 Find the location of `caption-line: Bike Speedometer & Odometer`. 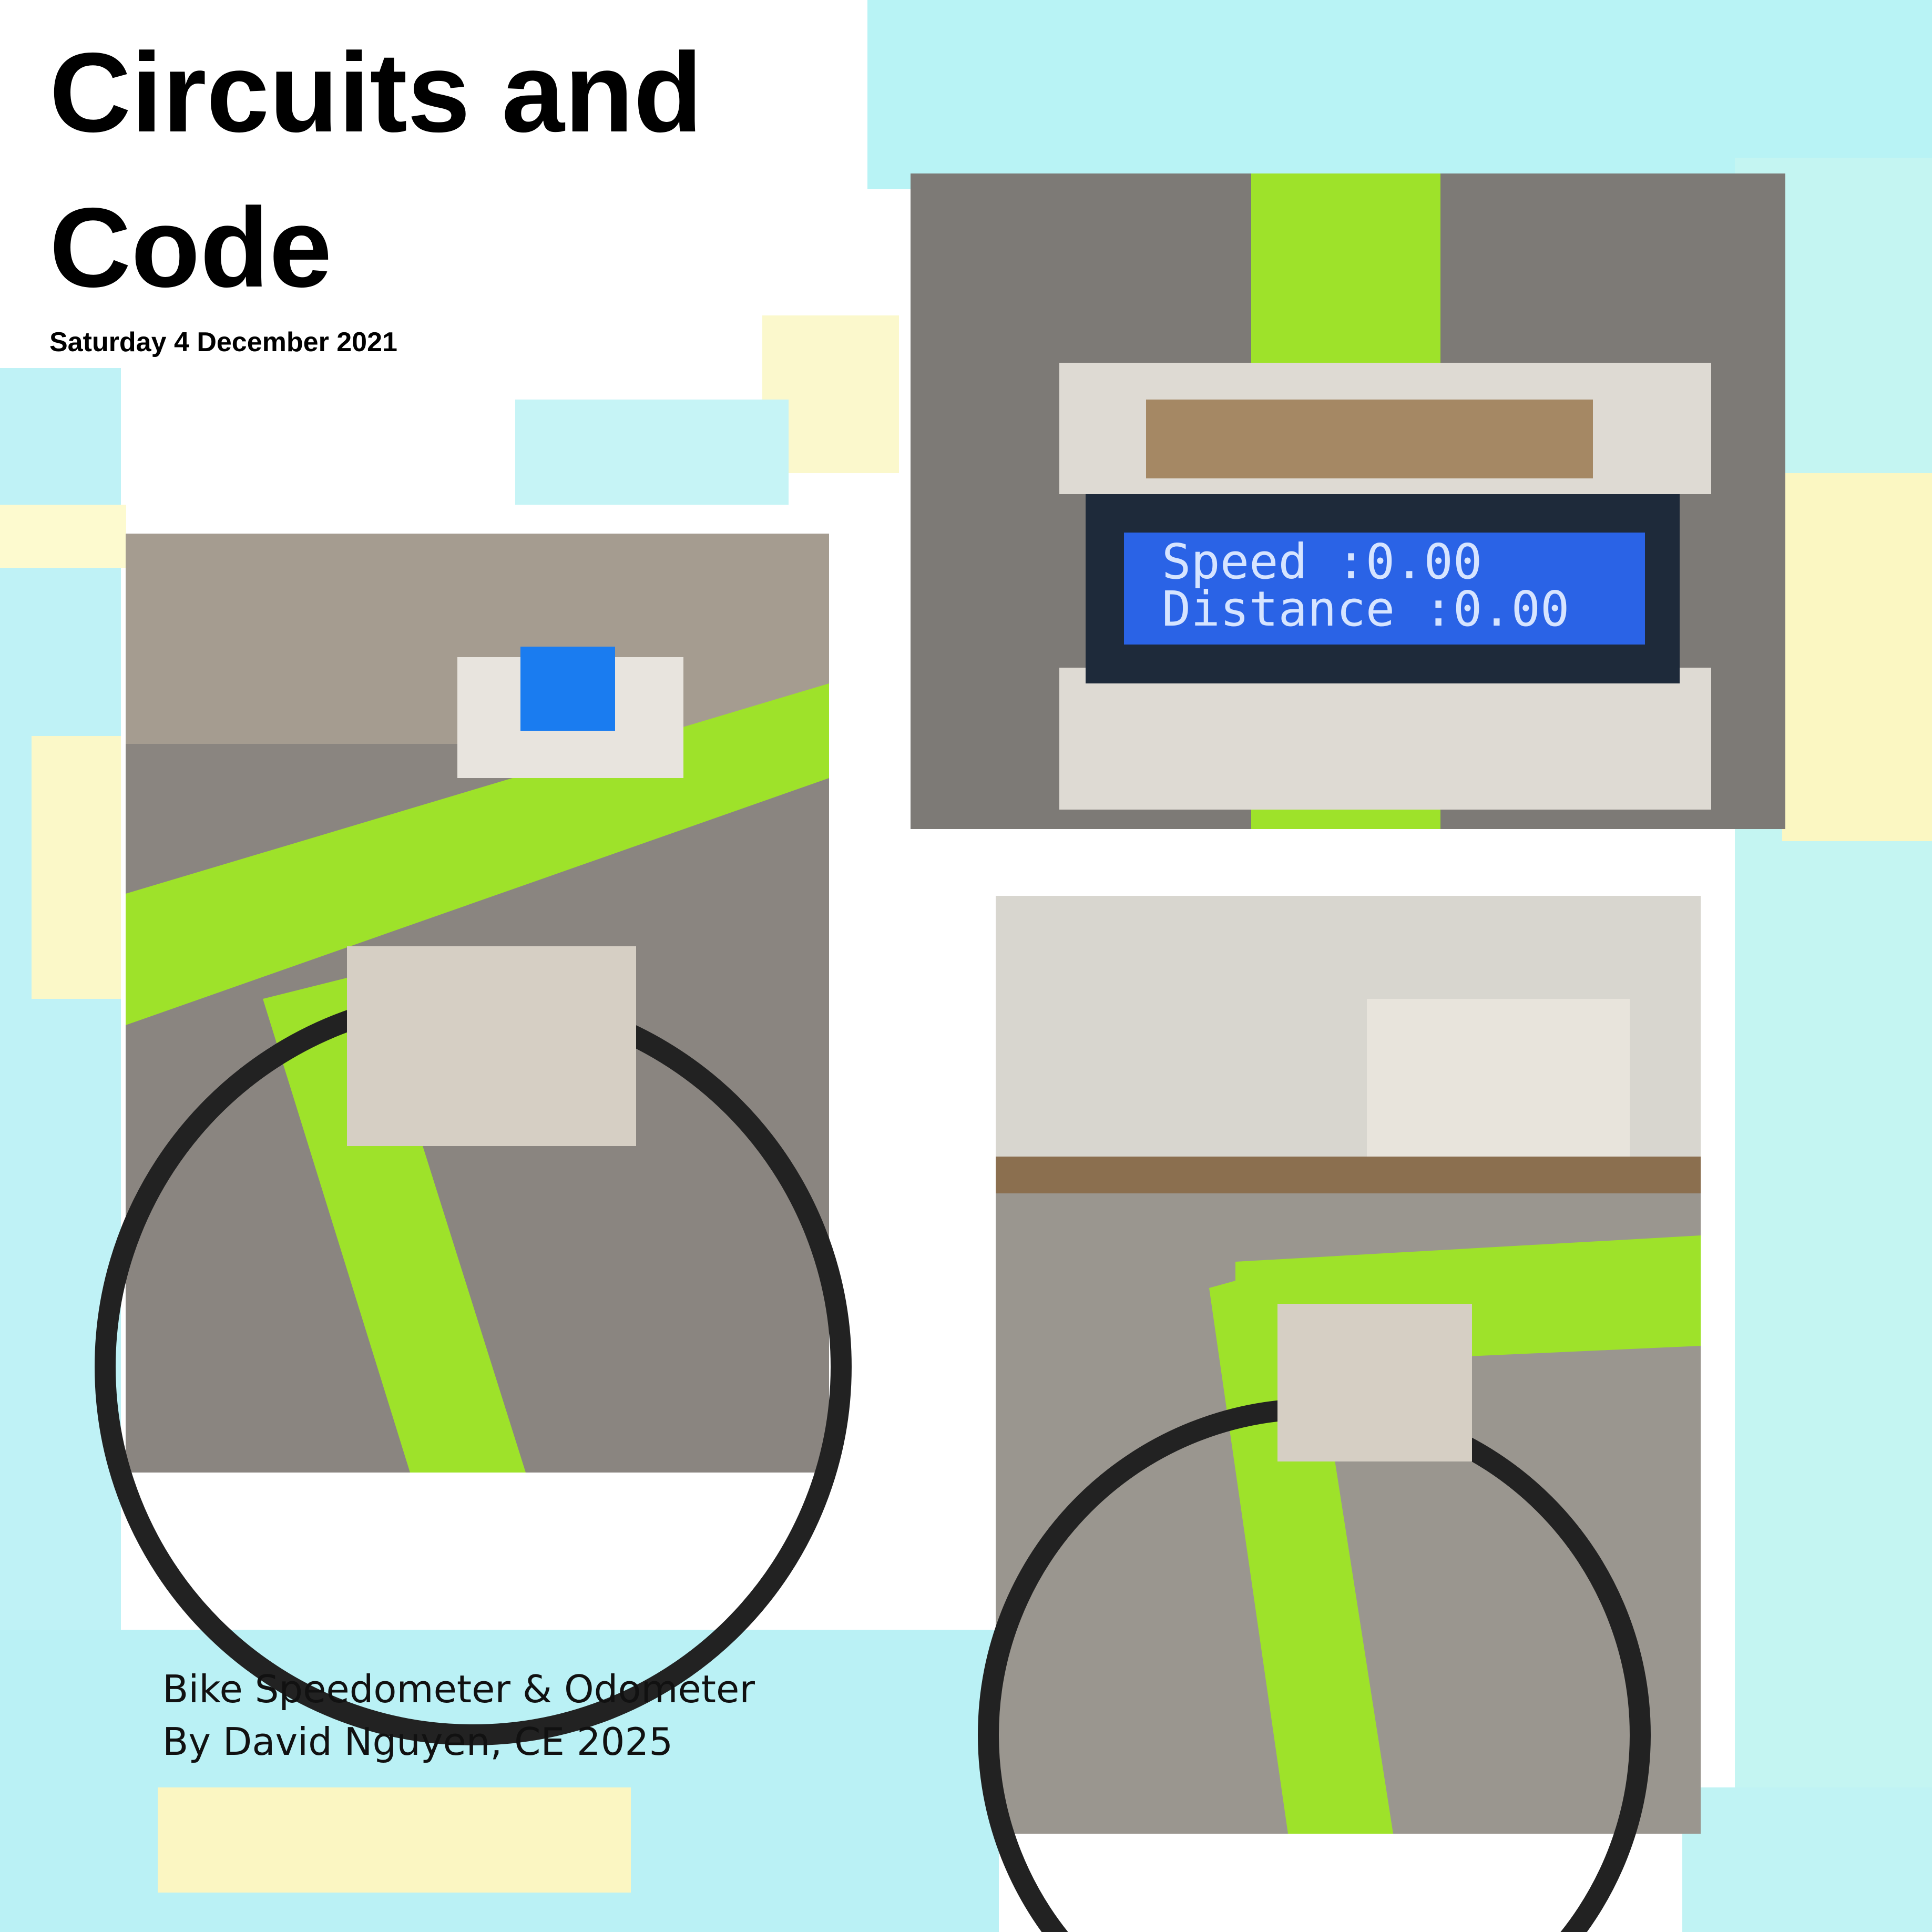

caption-line: Bike Speedometer & Odometer is located at coordinates (458, 1689).